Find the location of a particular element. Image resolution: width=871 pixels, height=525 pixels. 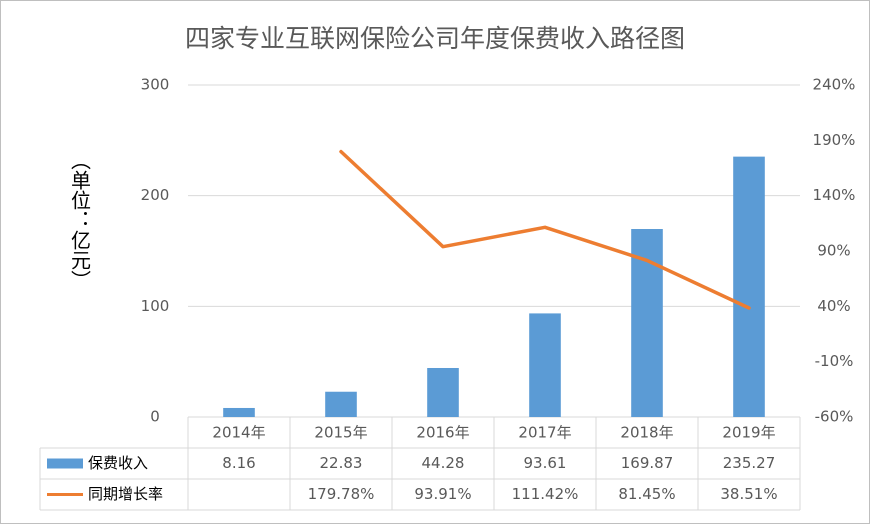

x-tick-label: 2017年 is located at coordinates (544, 433).